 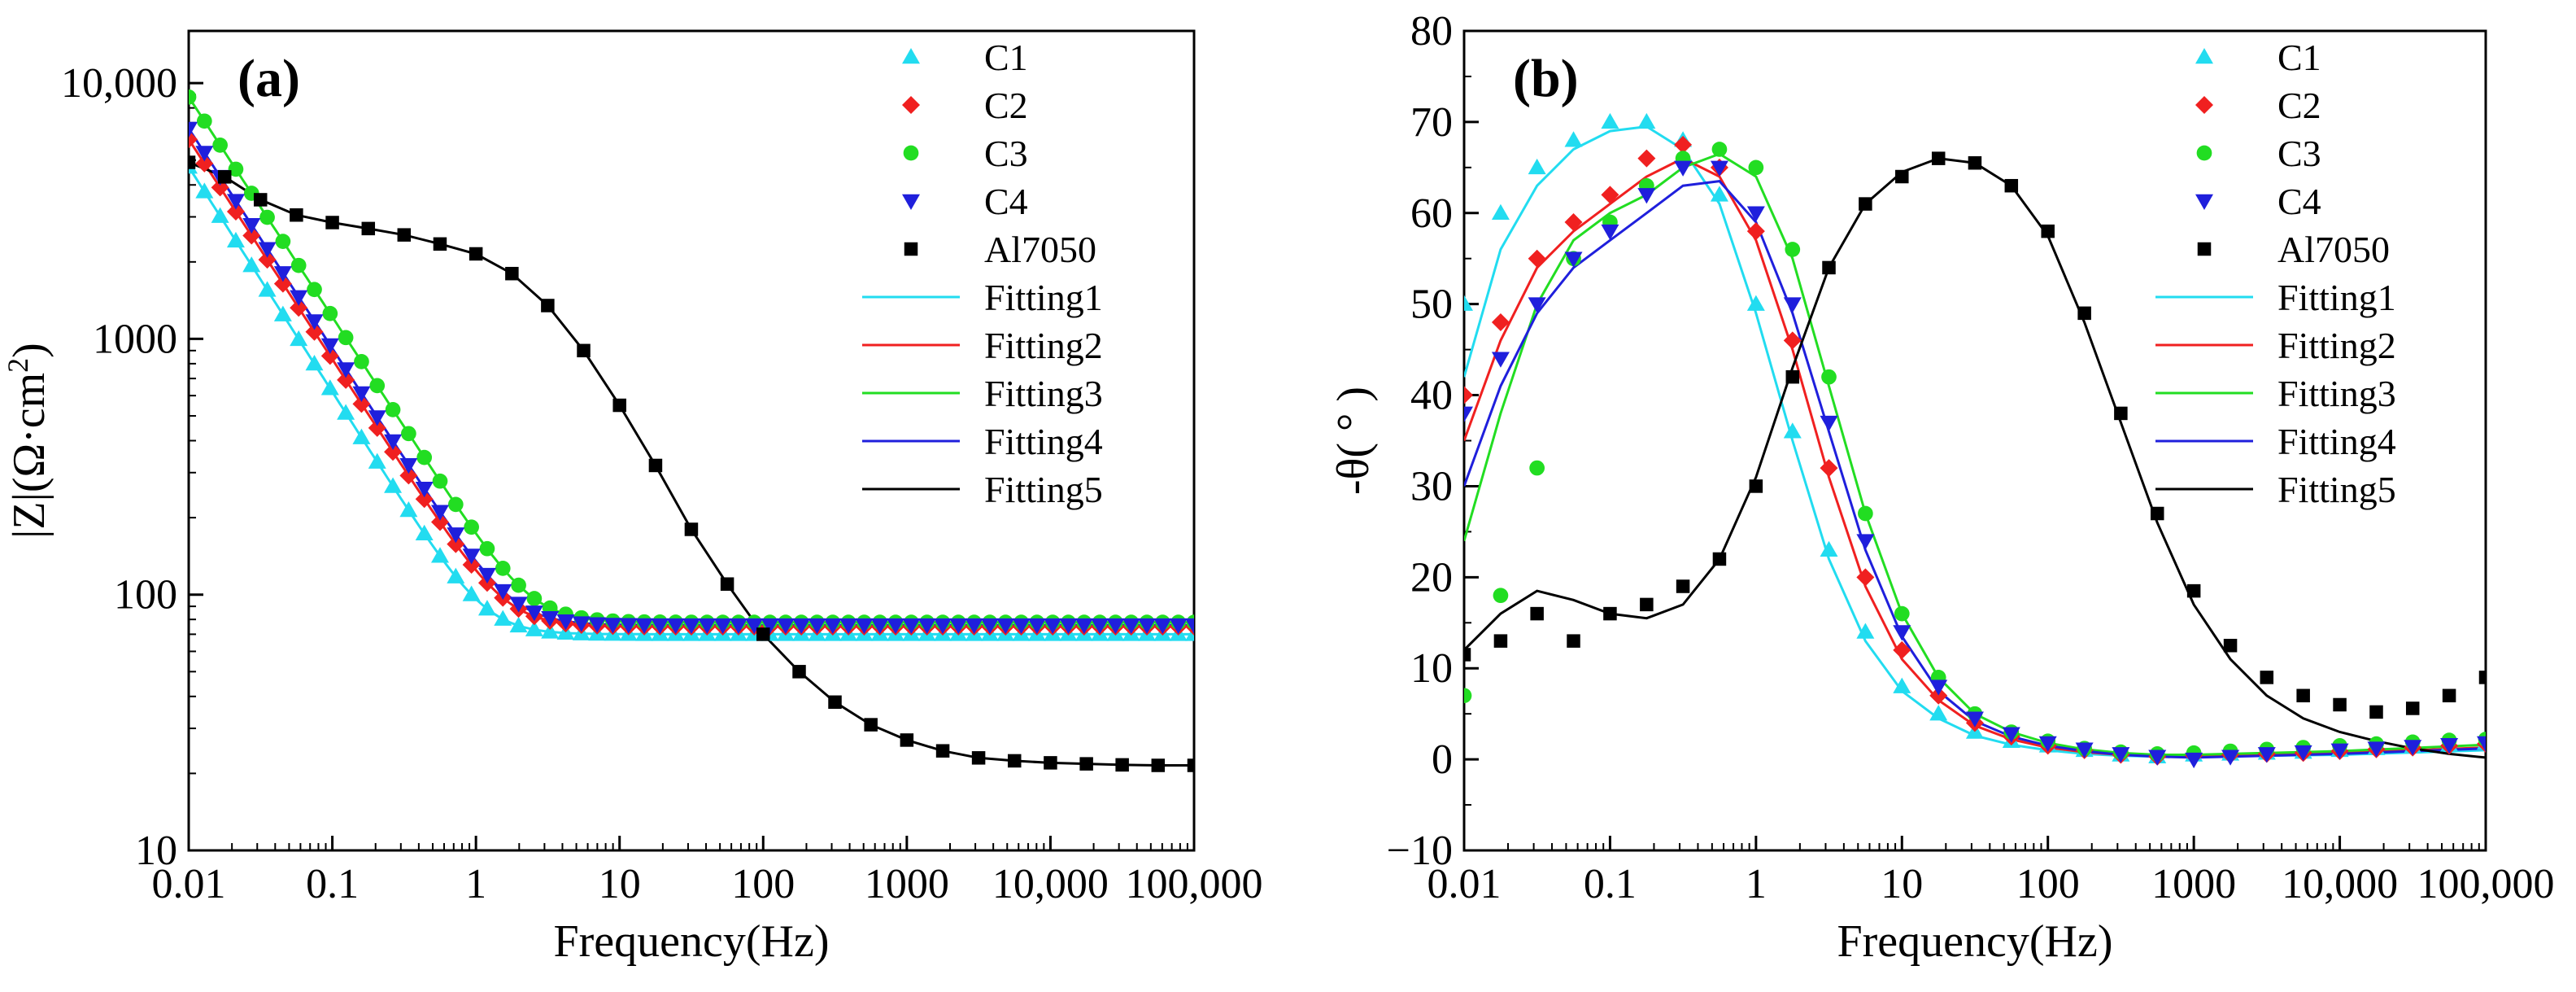 What do you see at coordinates (911, 249) in the screenshot?
I see `panel-a-legend-swatch-al7050` at bounding box center [911, 249].